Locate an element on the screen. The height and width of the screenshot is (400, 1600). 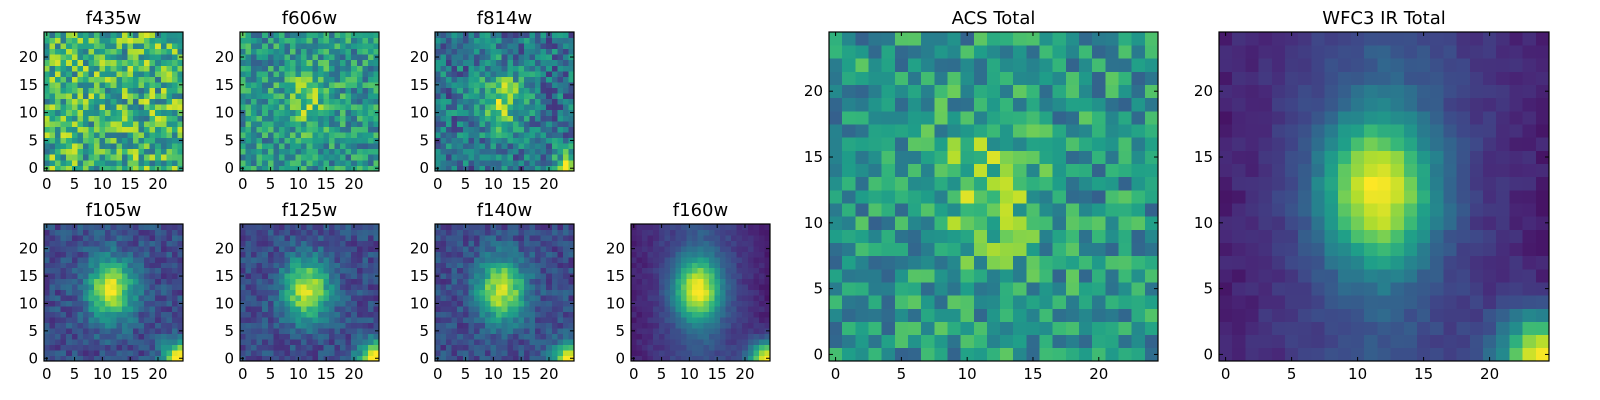
y-tick-label: 5 is located at coordinates (33, 331).